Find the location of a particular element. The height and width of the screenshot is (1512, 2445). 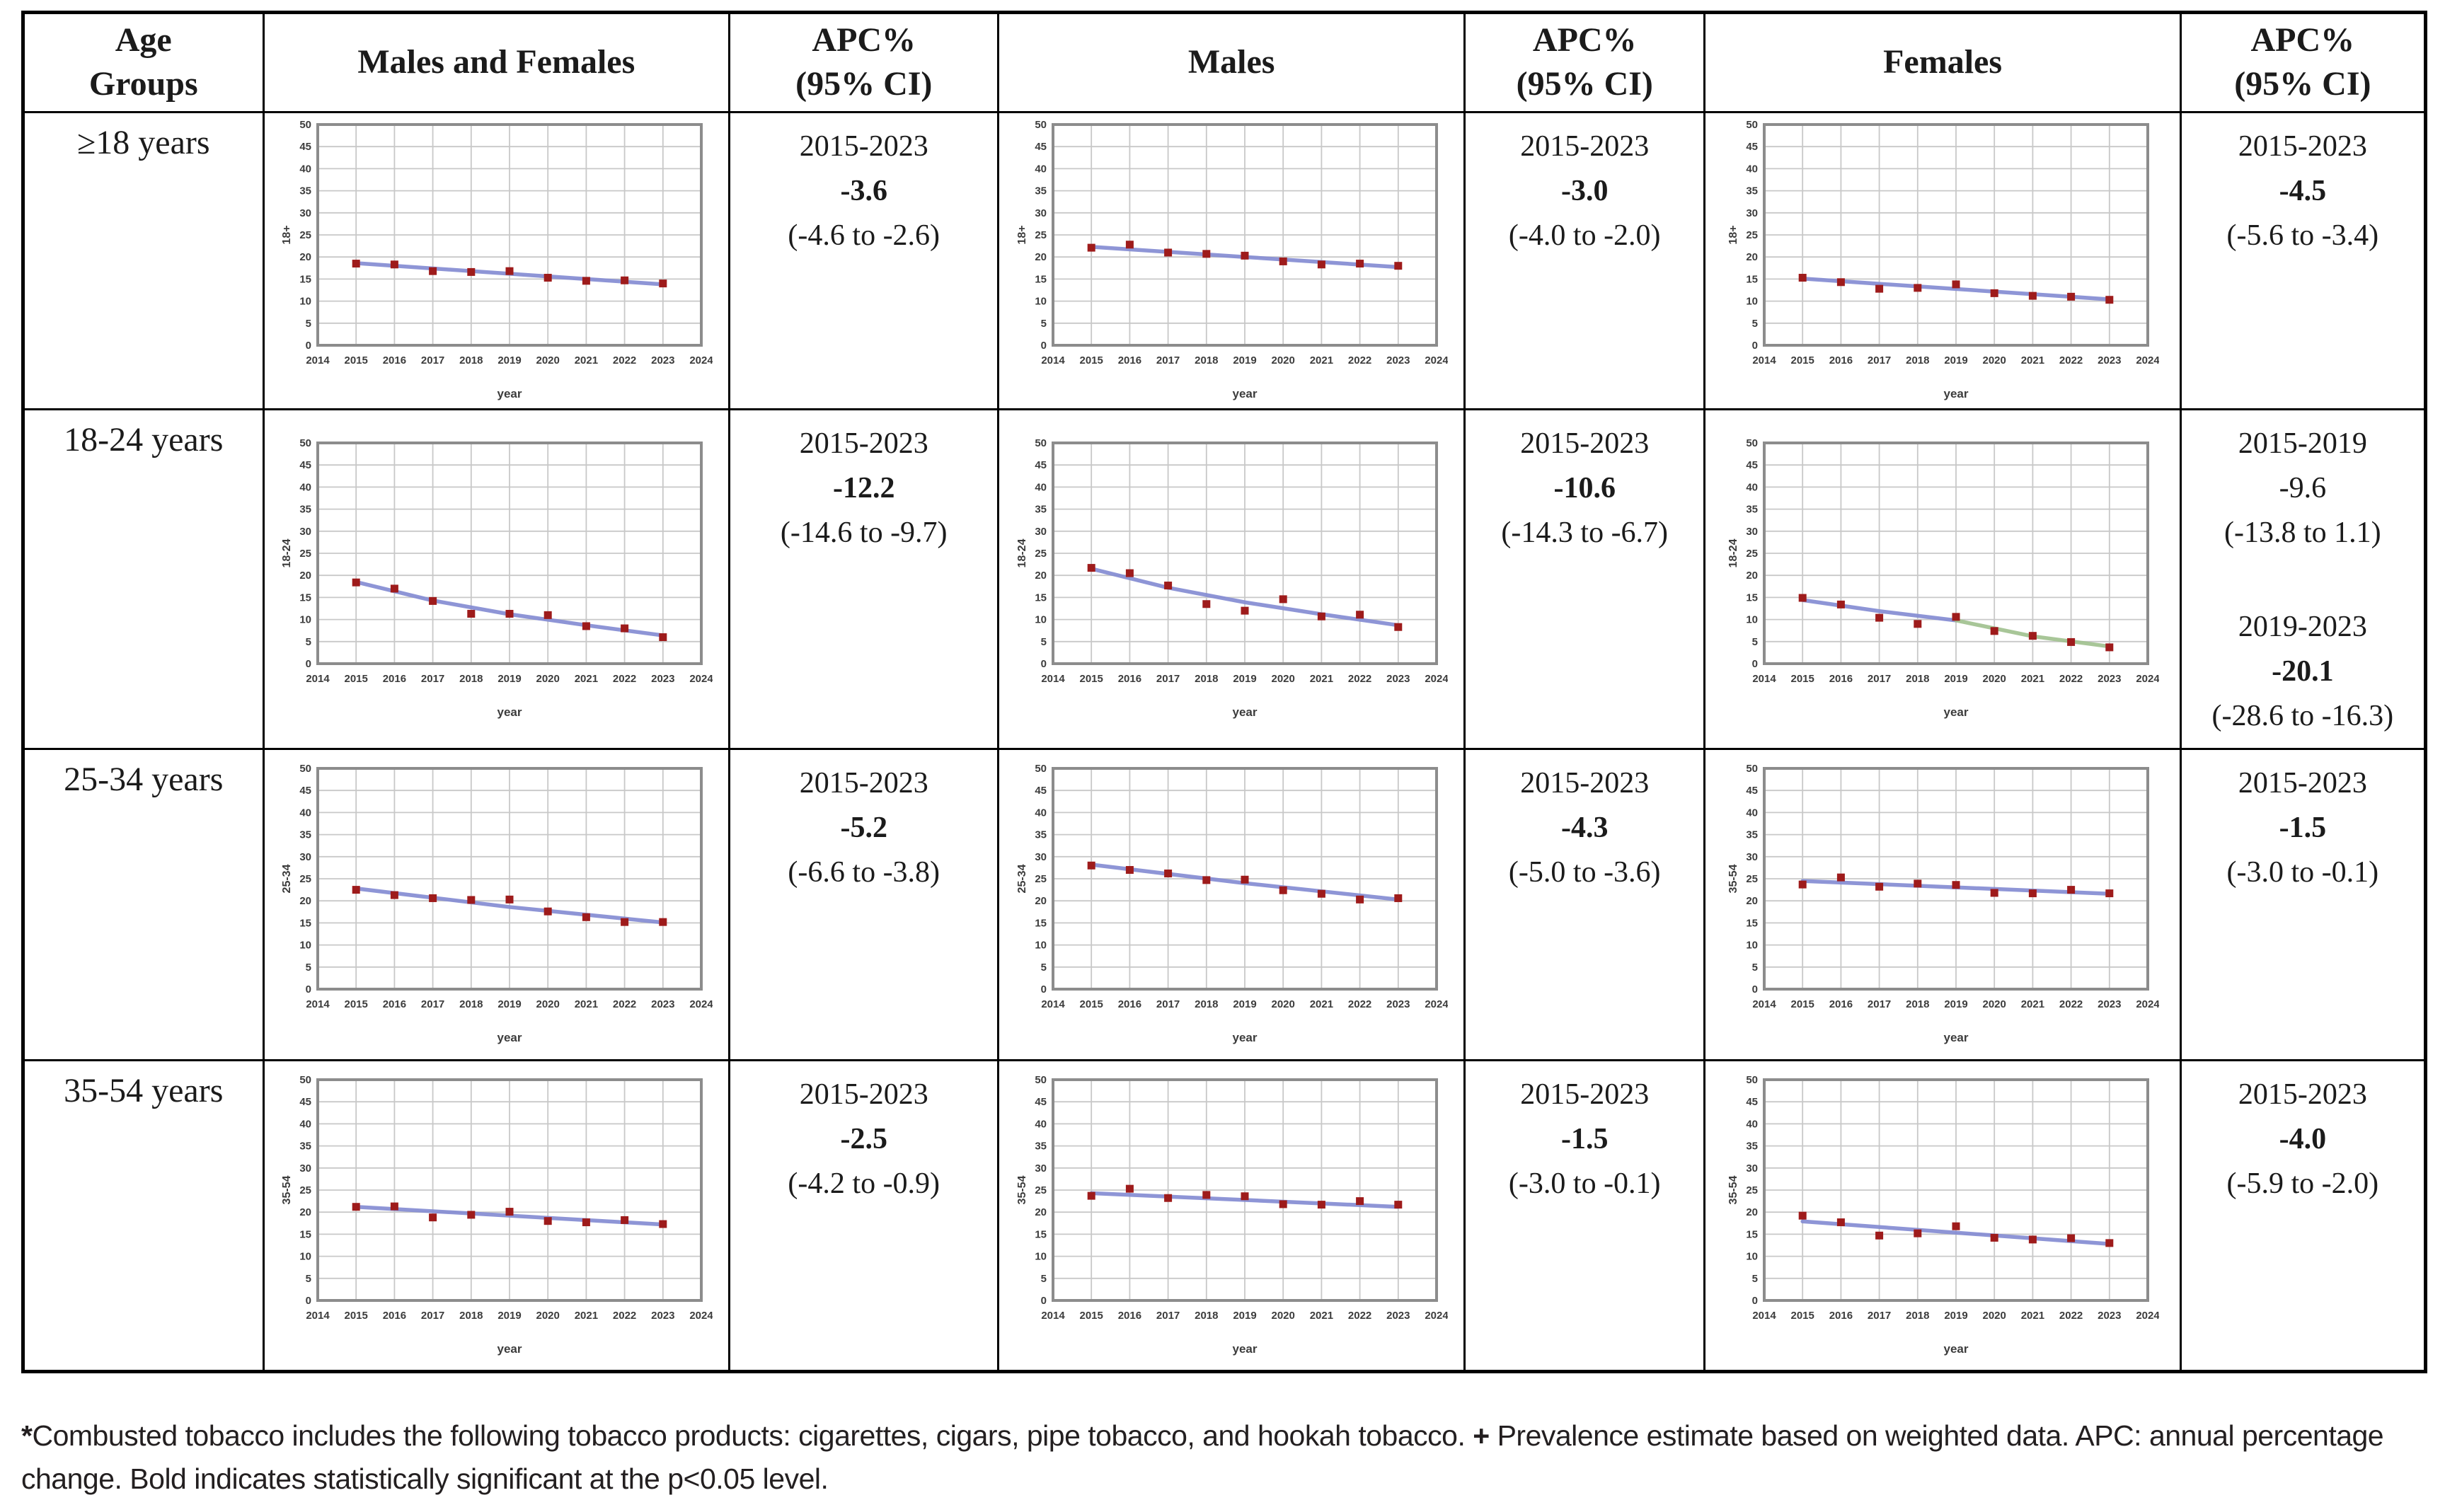

apc-entry: 2015-2023 -1.5 (-3.0 to -0.1) is located at coordinates (2302, 828).